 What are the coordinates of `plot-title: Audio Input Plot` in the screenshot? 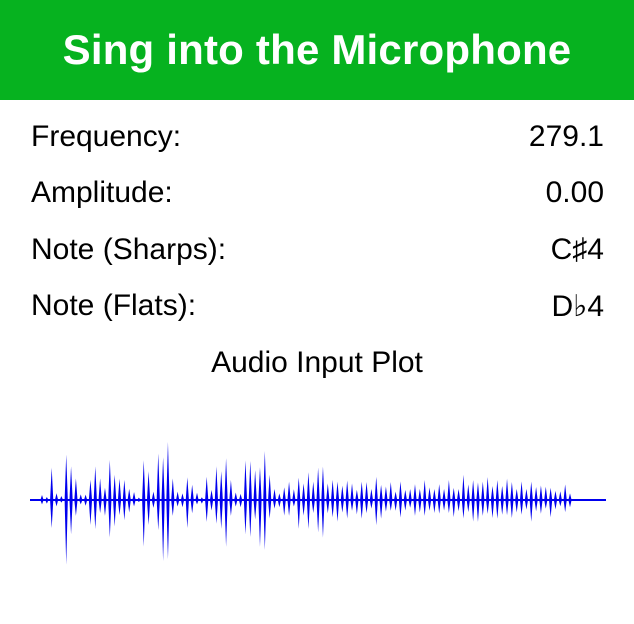 It's located at (317, 362).